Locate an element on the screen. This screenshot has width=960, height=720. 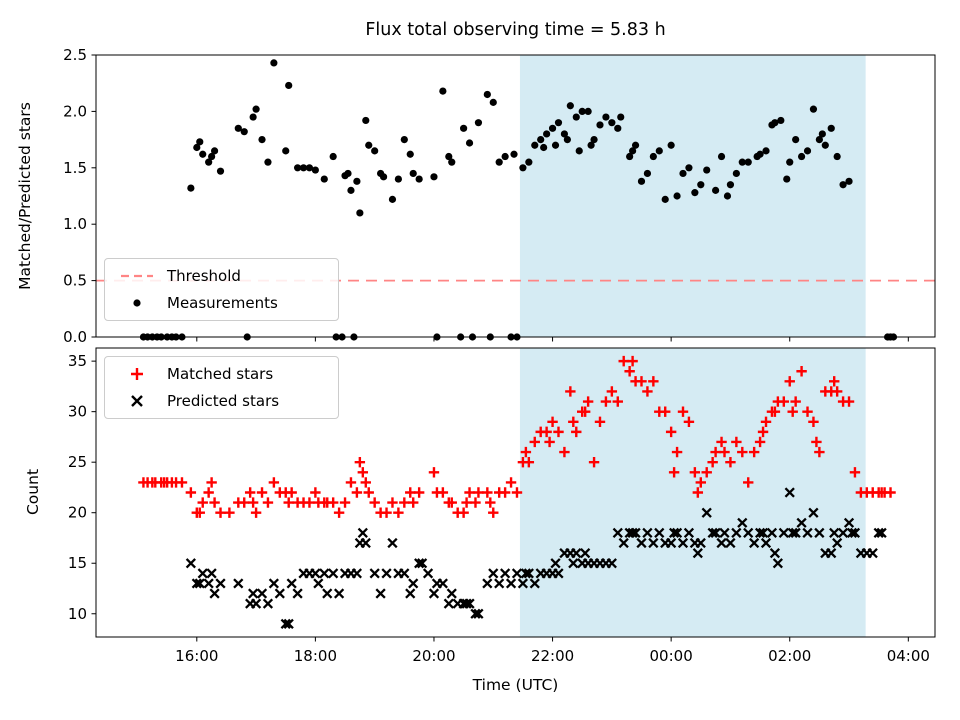
y-tick-label: 0.5 is located at coordinates (75, 281).